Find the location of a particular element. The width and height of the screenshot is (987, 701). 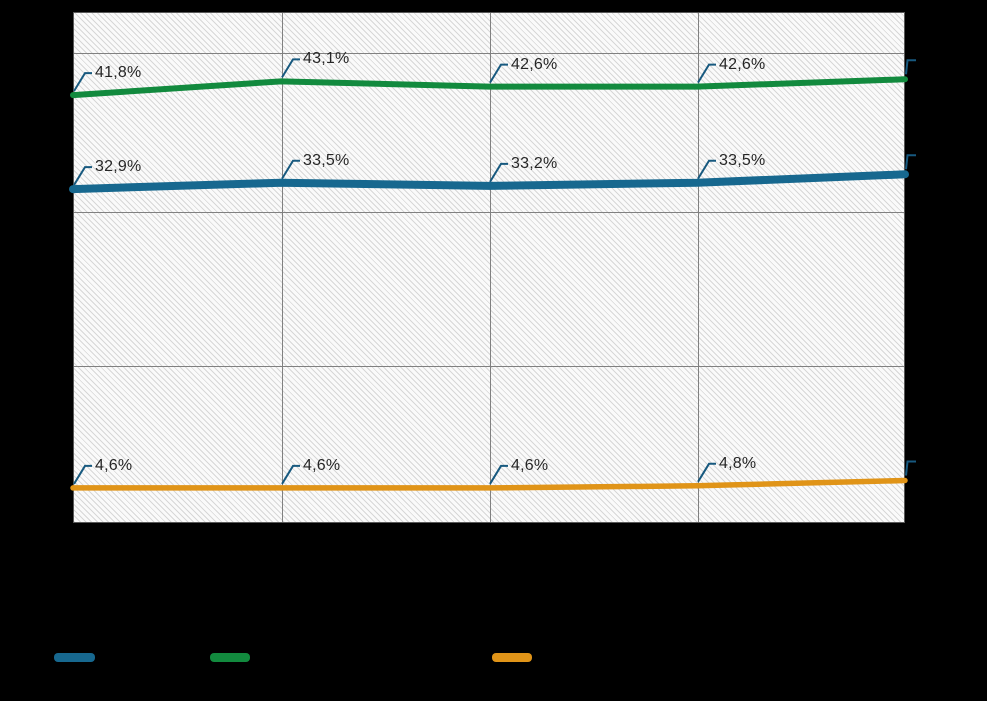

data-label: 43,1% is located at coordinates (326, 59).